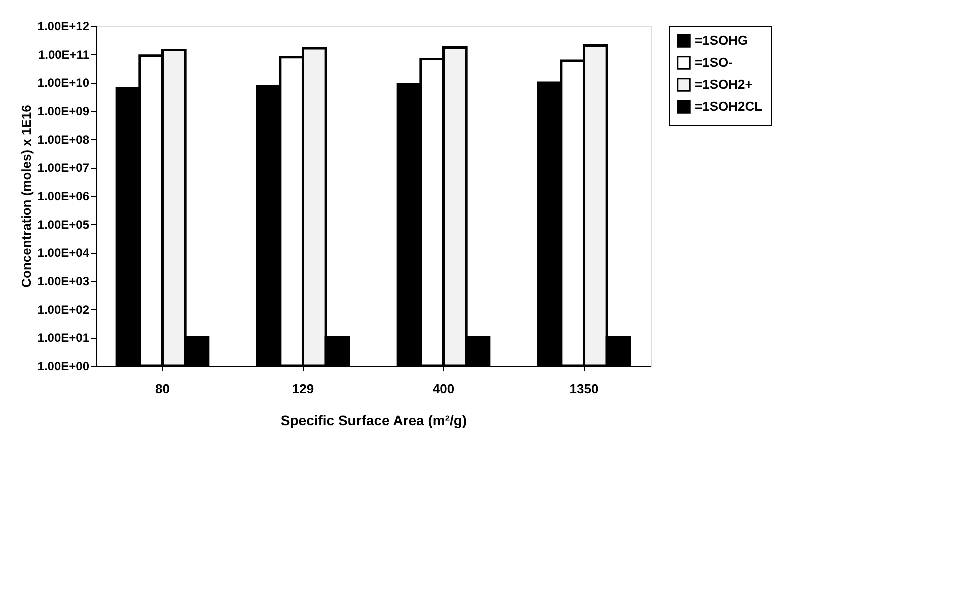 The image size is (959, 604). Describe the element at coordinates (721, 40) in the screenshot. I see `legend-label: =1SOHG` at that location.